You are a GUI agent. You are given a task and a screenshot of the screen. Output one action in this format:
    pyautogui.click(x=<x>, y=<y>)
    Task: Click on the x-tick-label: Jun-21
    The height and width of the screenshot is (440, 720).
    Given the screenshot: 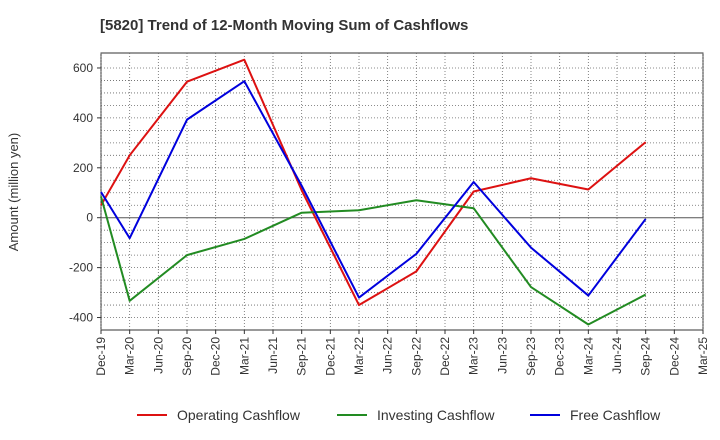 What is the action you would take?
    pyautogui.click(x=273, y=355)
    